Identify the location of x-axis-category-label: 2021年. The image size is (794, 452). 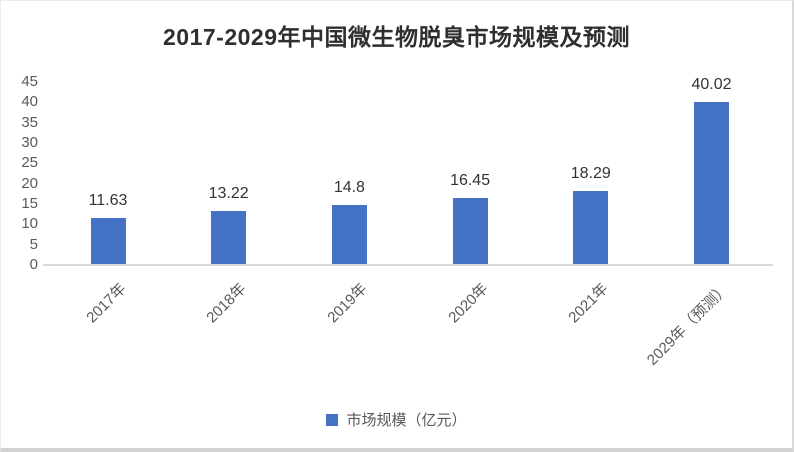
(588, 303).